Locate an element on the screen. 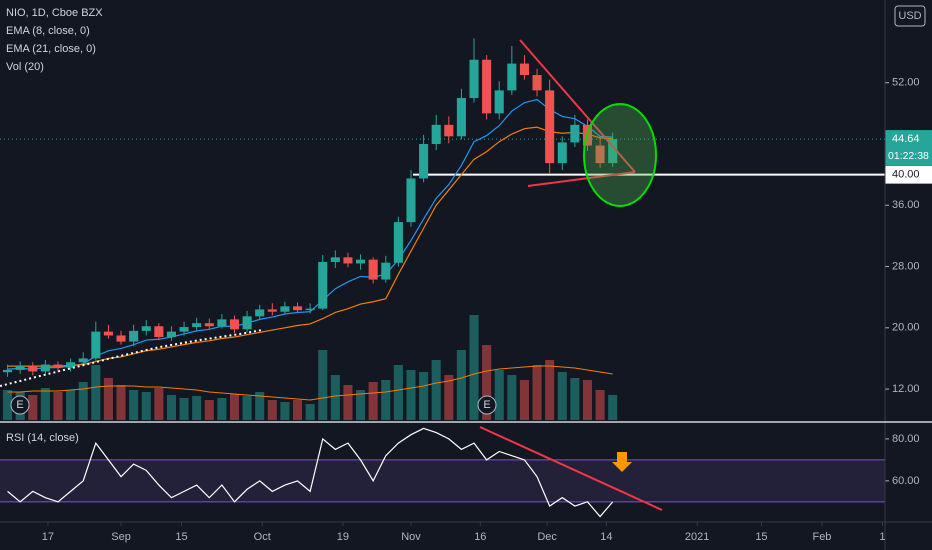 This screenshot has height=550, width=932. rsi-band is located at coordinates (442, 480).